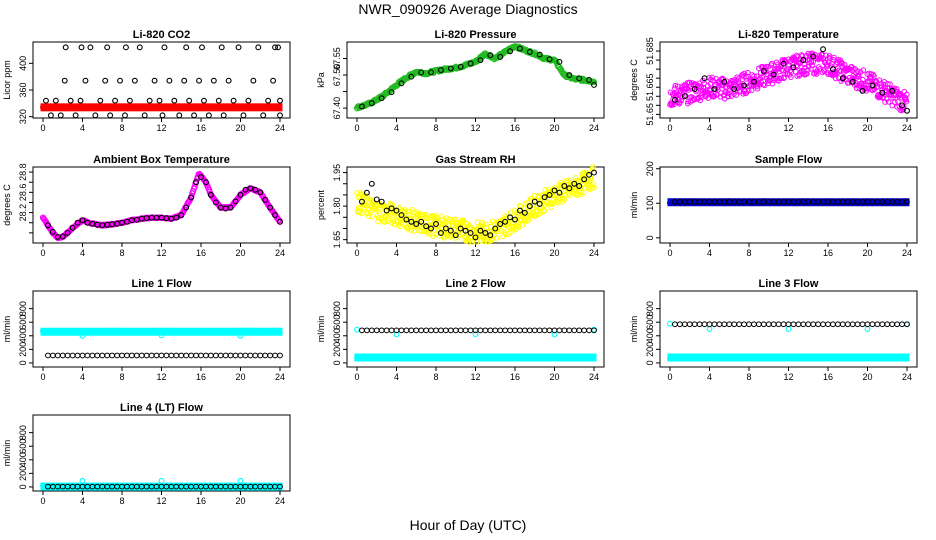 This screenshot has height=540, width=936. What do you see at coordinates (515, 128) in the screenshot?
I see `x-tick-label: 16` at bounding box center [515, 128].